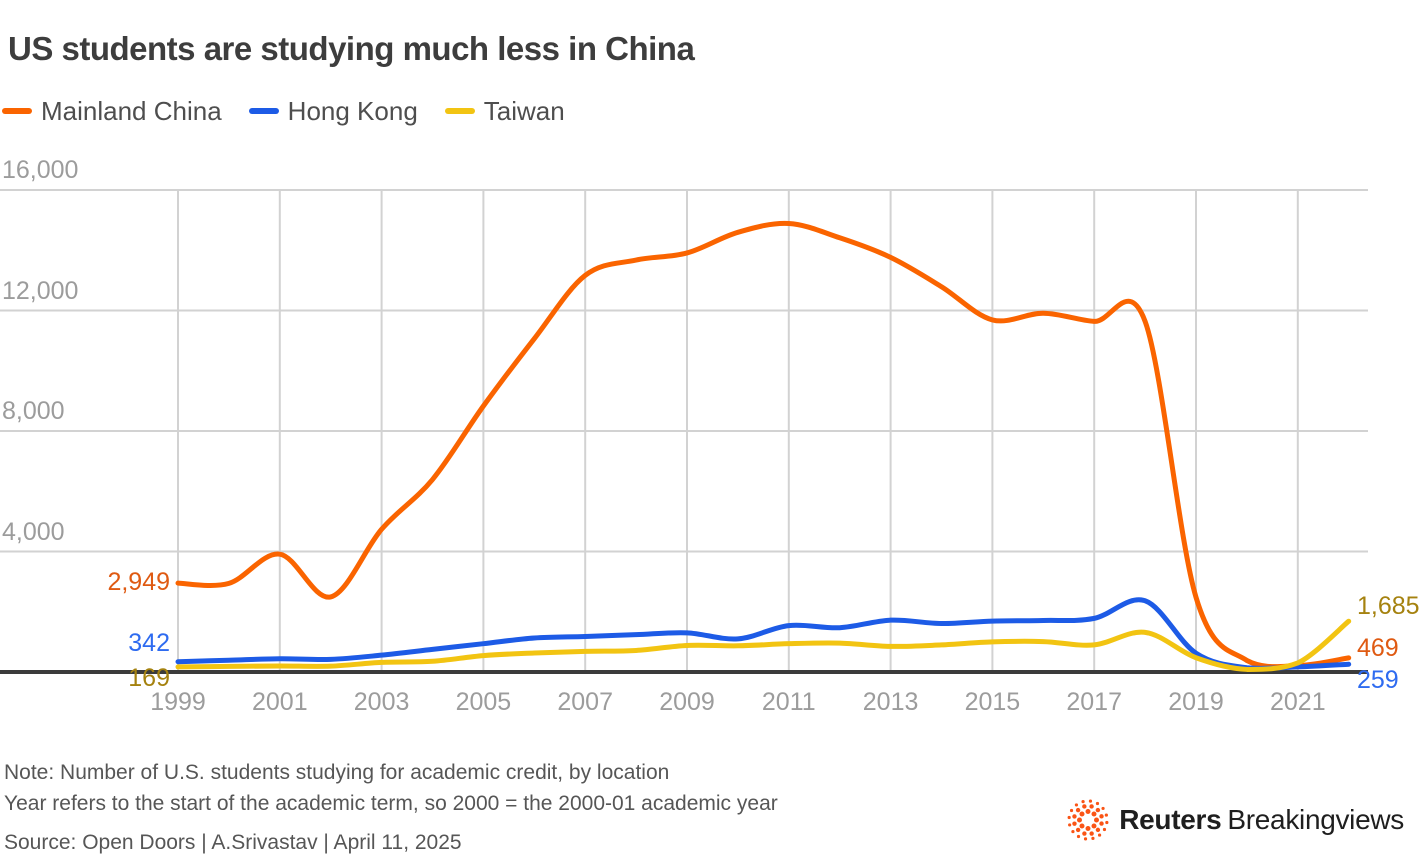 The width and height of the screenshot is (1420, 860). Describe the element at coordinates (763, 645) in the screenshot. I see `series-line-taiwan` at that location.